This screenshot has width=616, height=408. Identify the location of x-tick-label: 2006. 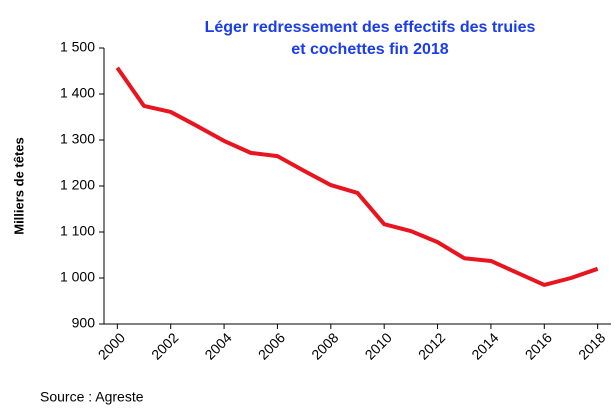
(271, 345).